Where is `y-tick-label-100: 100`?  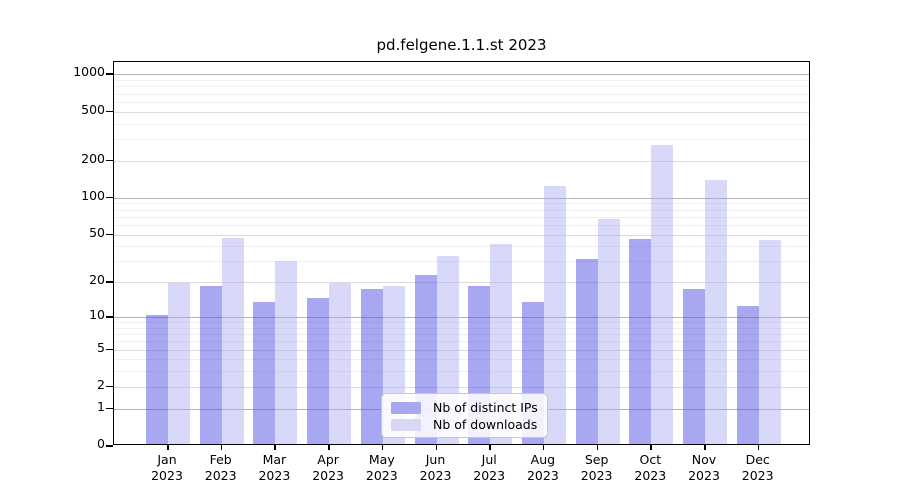
y-tick-label-100: 100 is located at coordinates (93, 195).